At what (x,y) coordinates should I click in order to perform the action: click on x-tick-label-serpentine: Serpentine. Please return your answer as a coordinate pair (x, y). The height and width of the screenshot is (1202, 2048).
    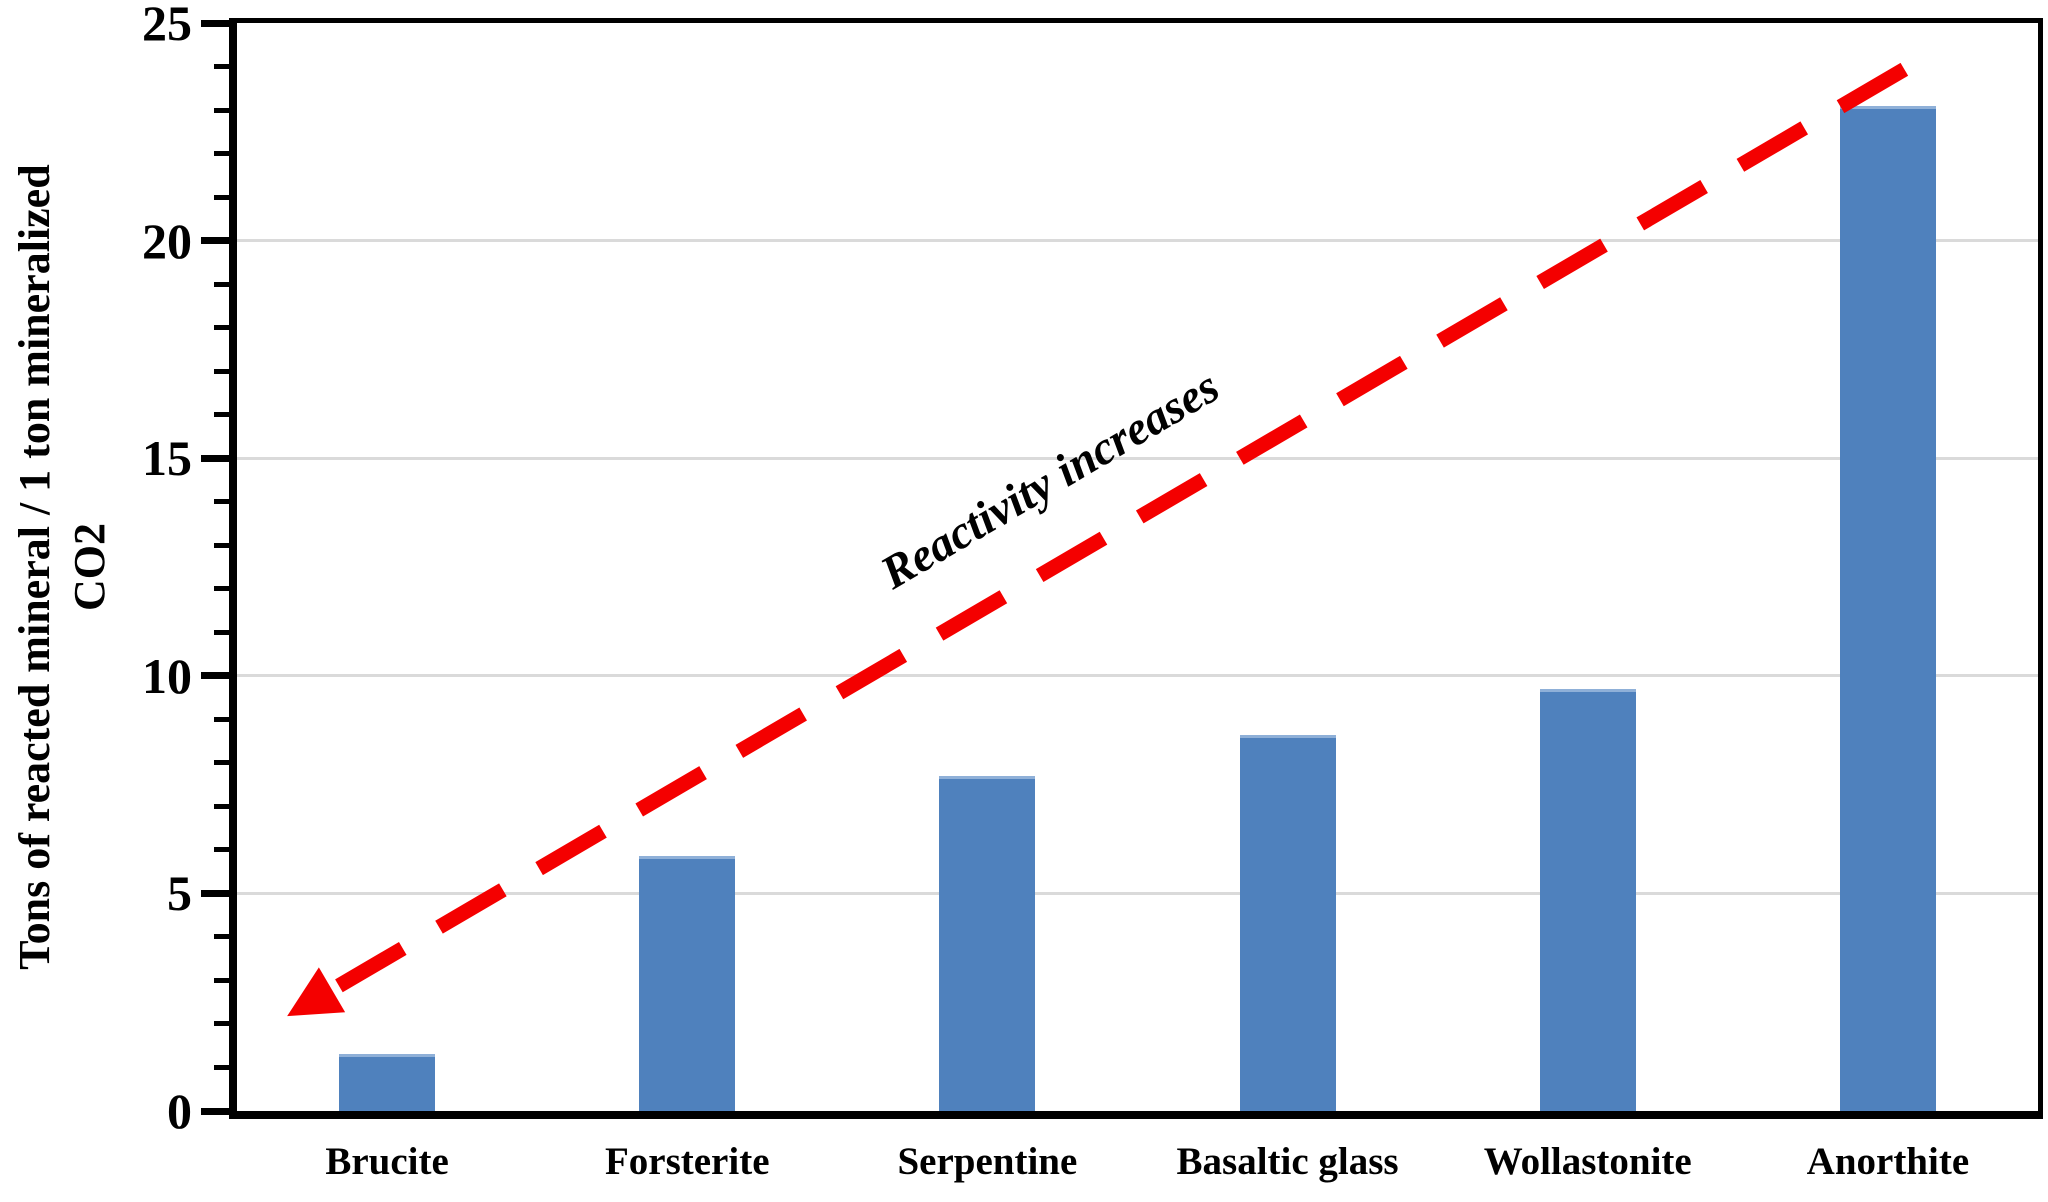
    Looking at the image, I should click on (987, 1161).